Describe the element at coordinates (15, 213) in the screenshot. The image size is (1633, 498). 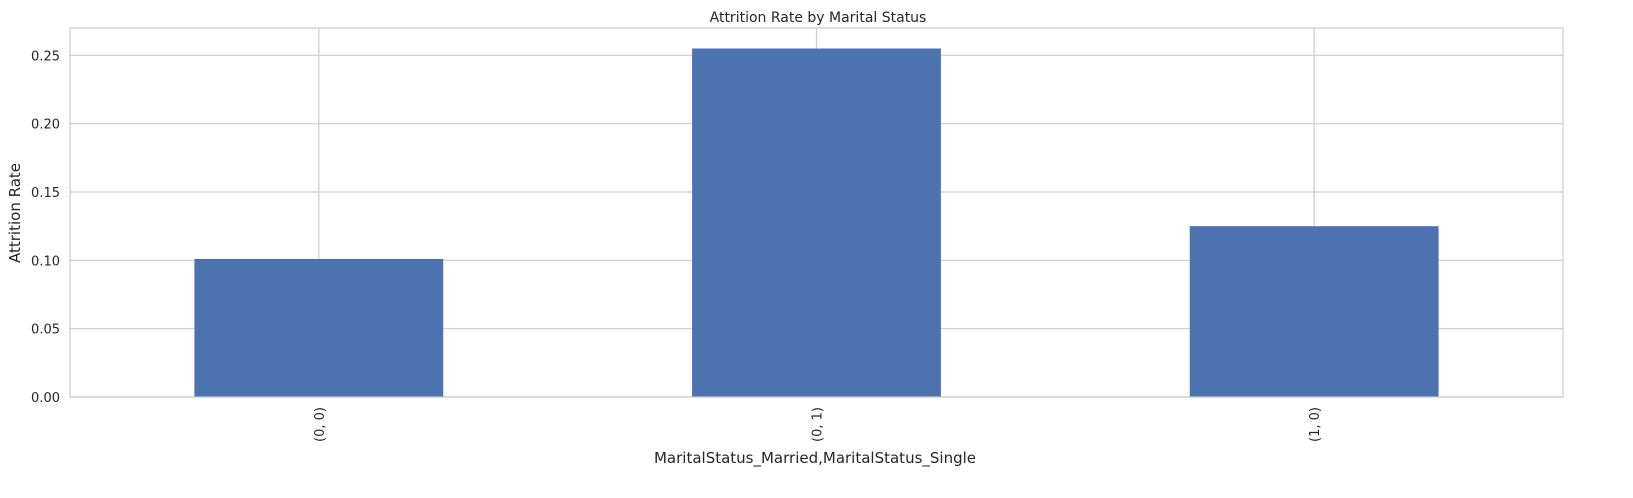
I see `y-axis-label: Attrition Rate` at that location.